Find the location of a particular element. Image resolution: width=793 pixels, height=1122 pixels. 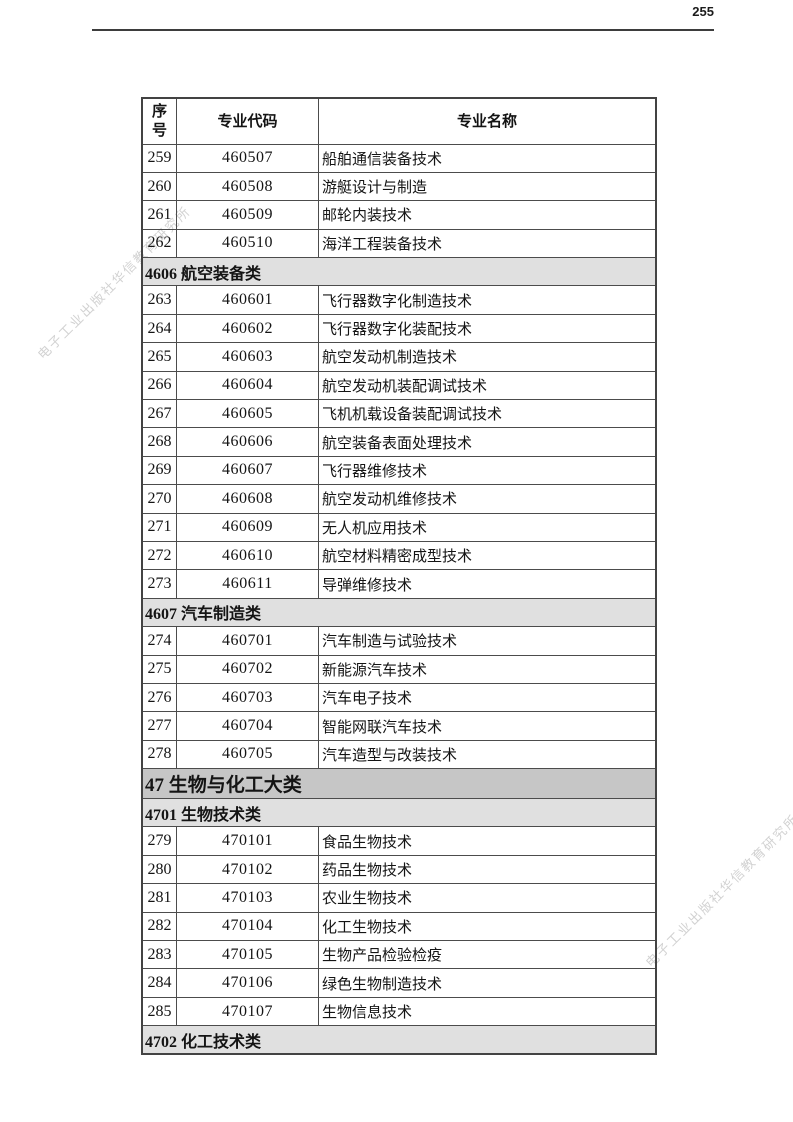

major-code-cell: 460507 is located at coordinates (247, 158).